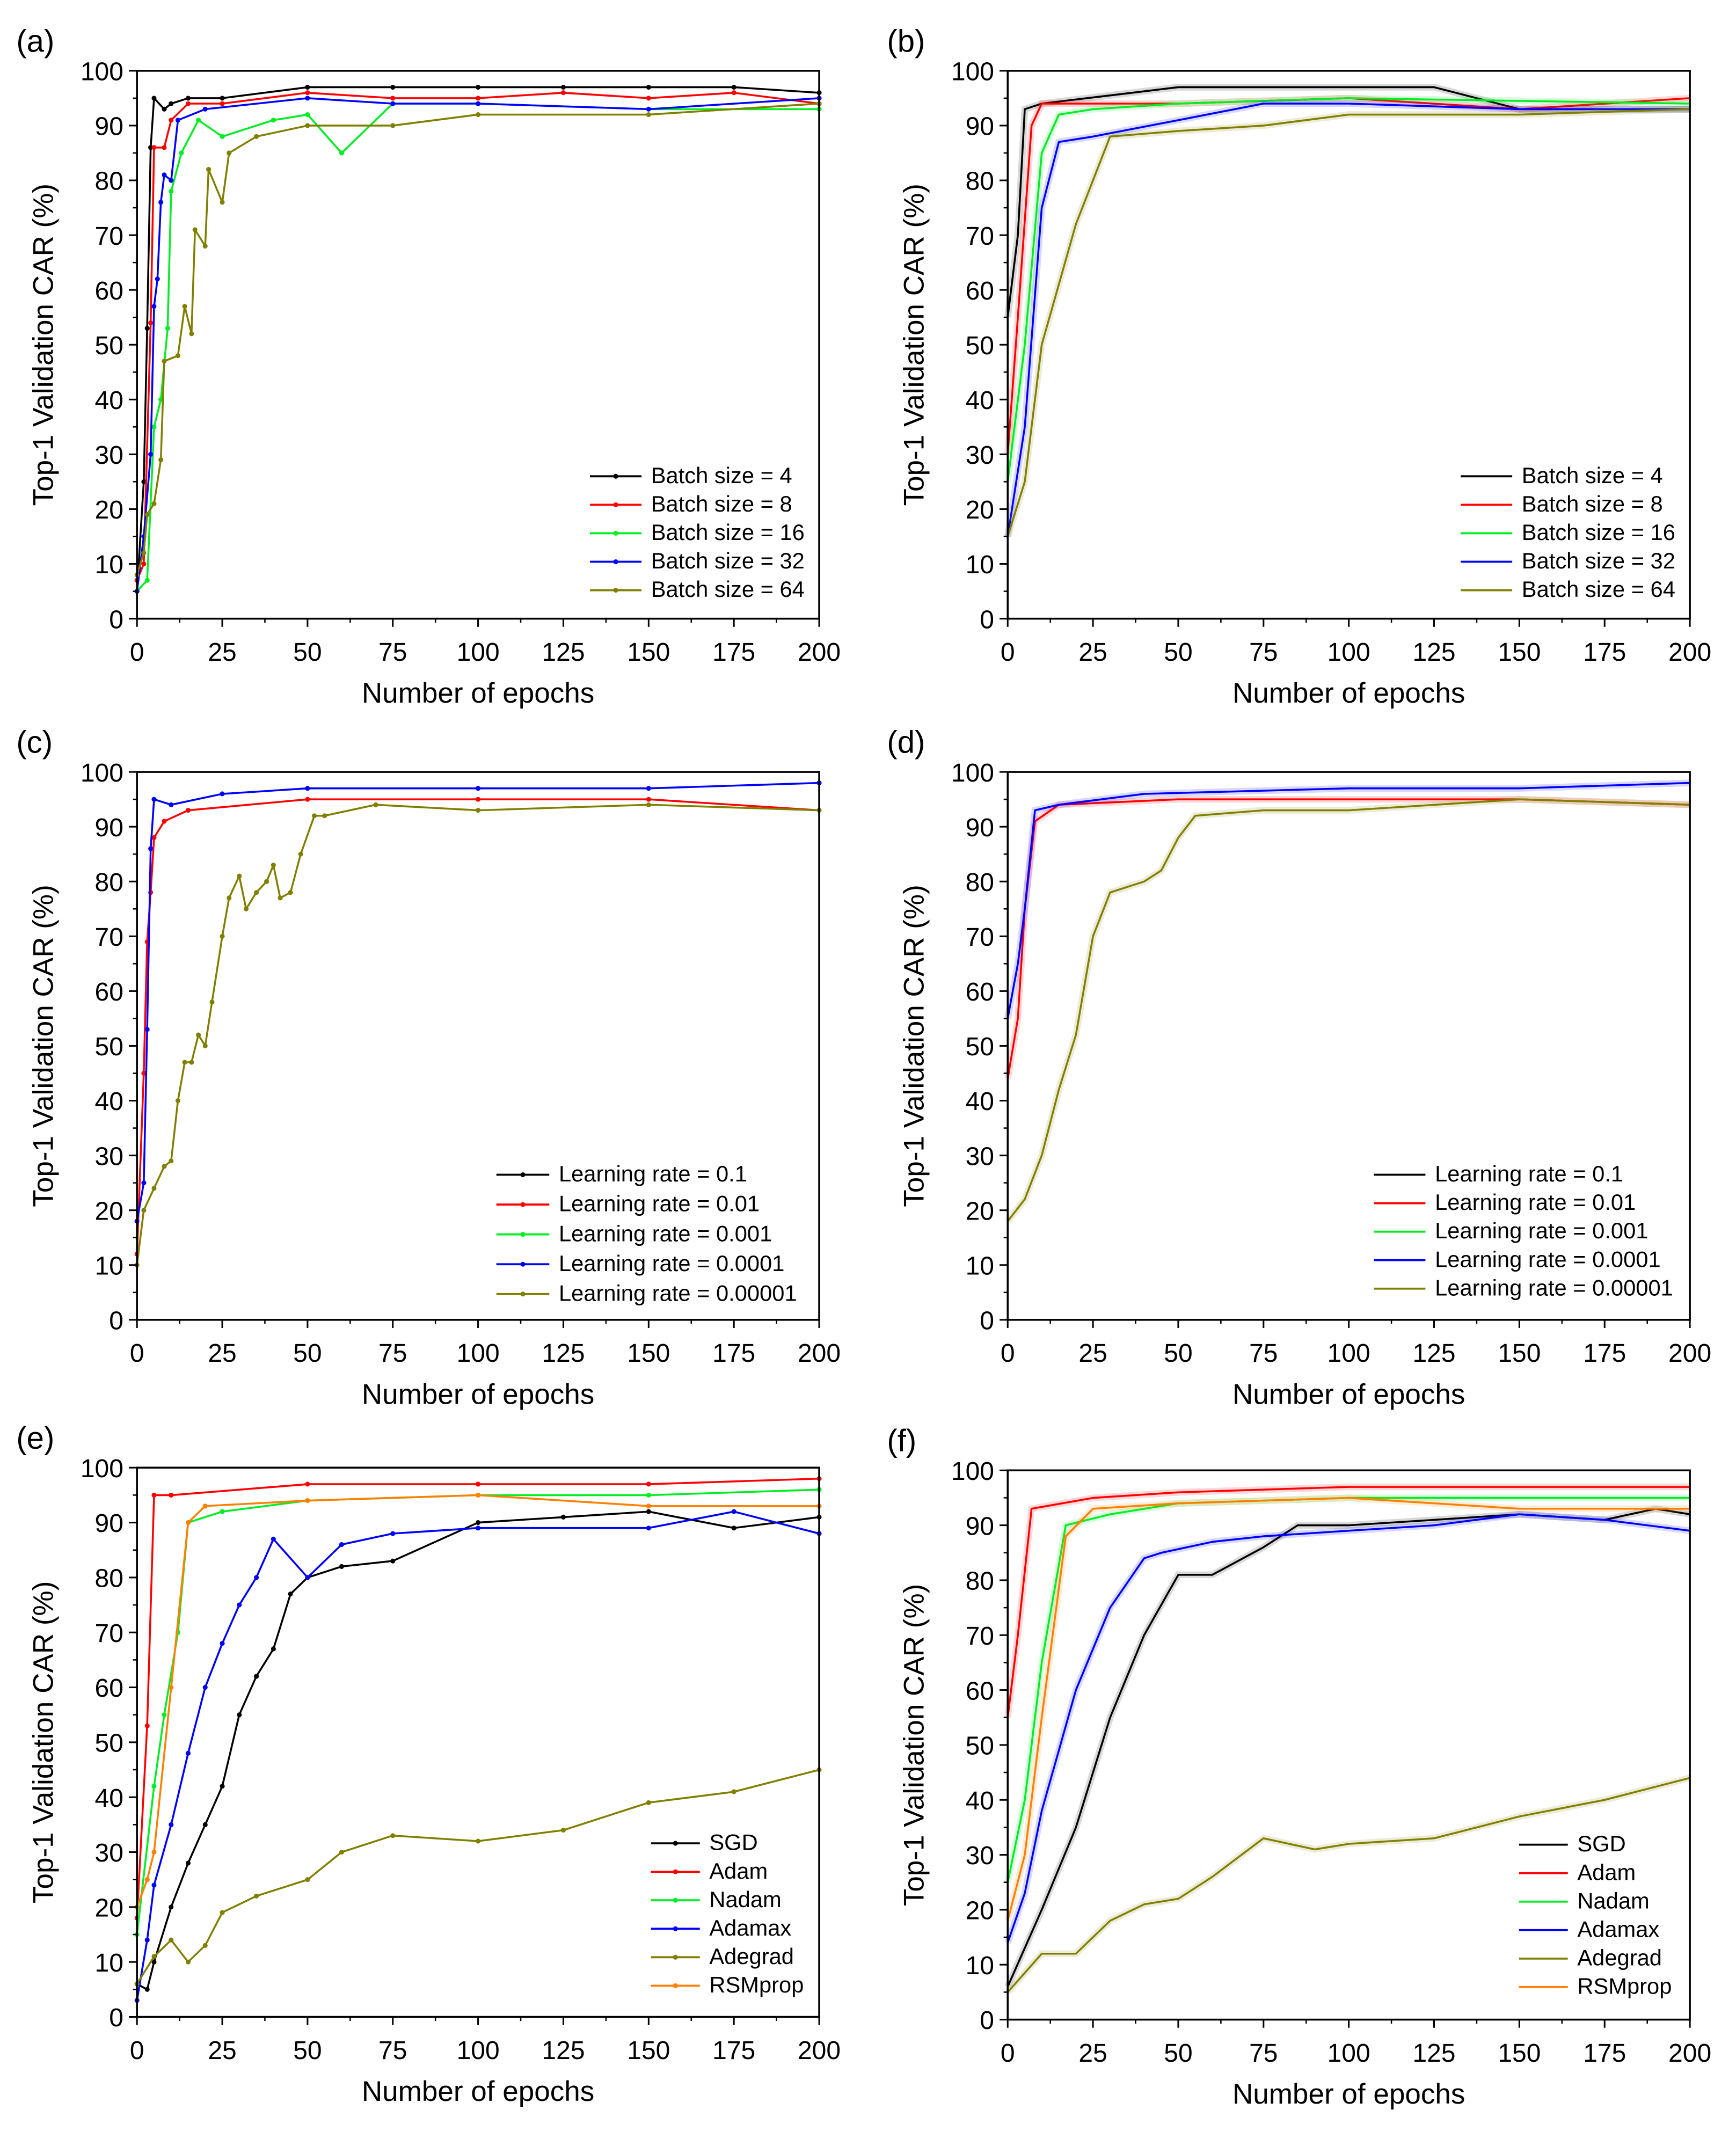 This screenshot has width=1736, height=2146. Describe the element at coordinates (675, 1900) in the screenshot. I see `legend-marker` at that location.